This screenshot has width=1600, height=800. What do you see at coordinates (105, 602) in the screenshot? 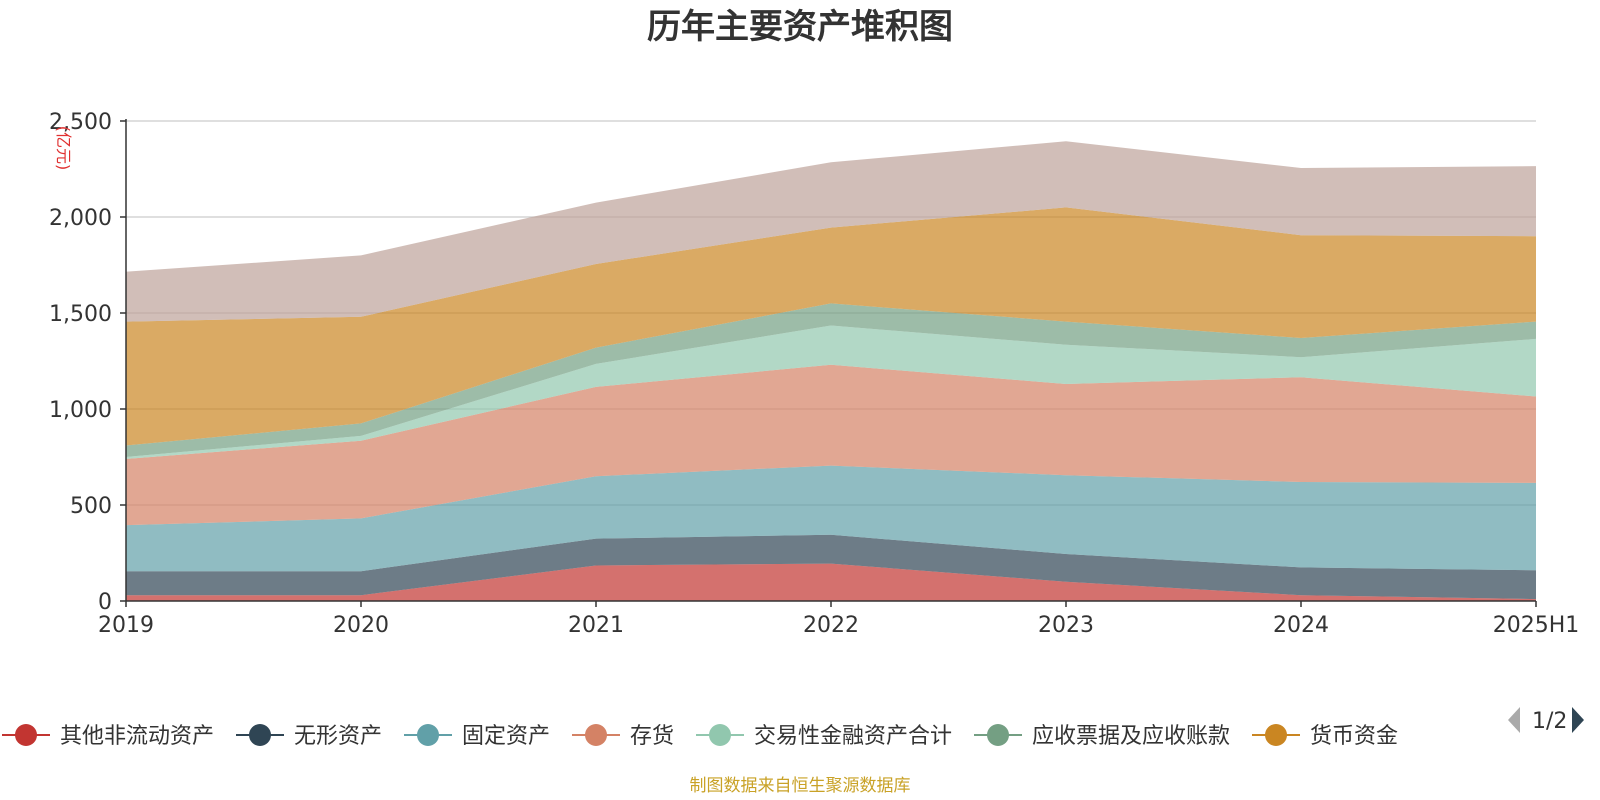
I see `y-tick-label-0: 0` at bounding box center [105, 602].